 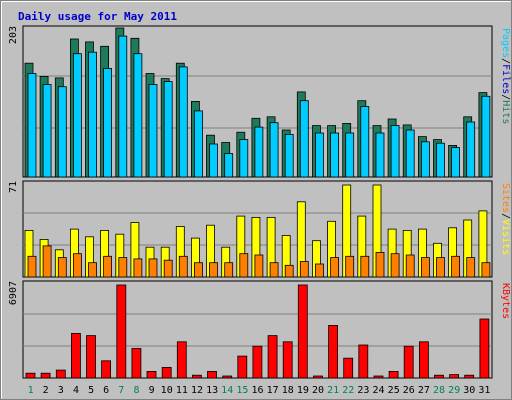 I want to click on x-tick-label: 31, so click(x=484, y=390).